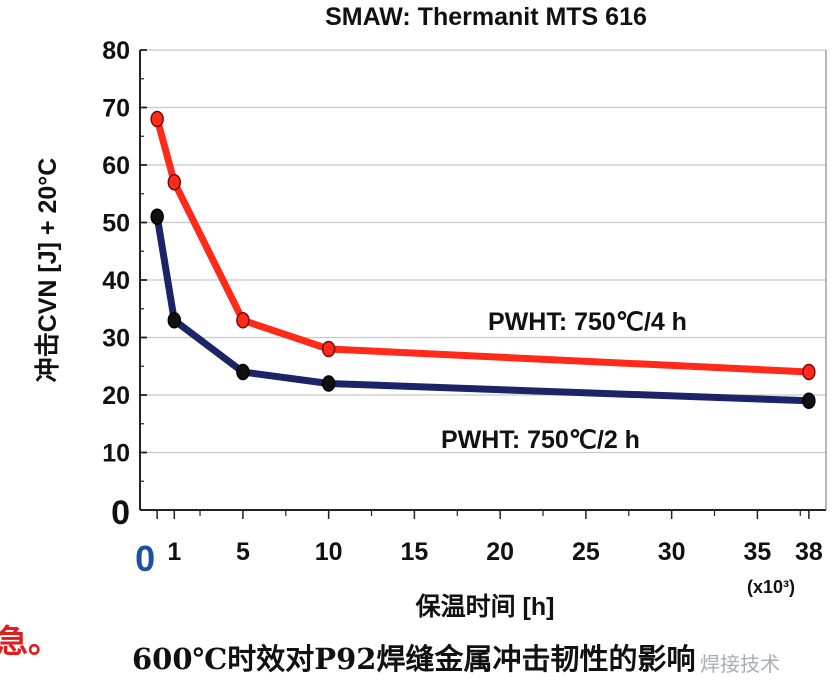 This screenshot has width=832, height=696. What do you see at coordinates (116, 281) in the screenshot?
I see `y-tick-label: 40` at bounding box center [116, 281].